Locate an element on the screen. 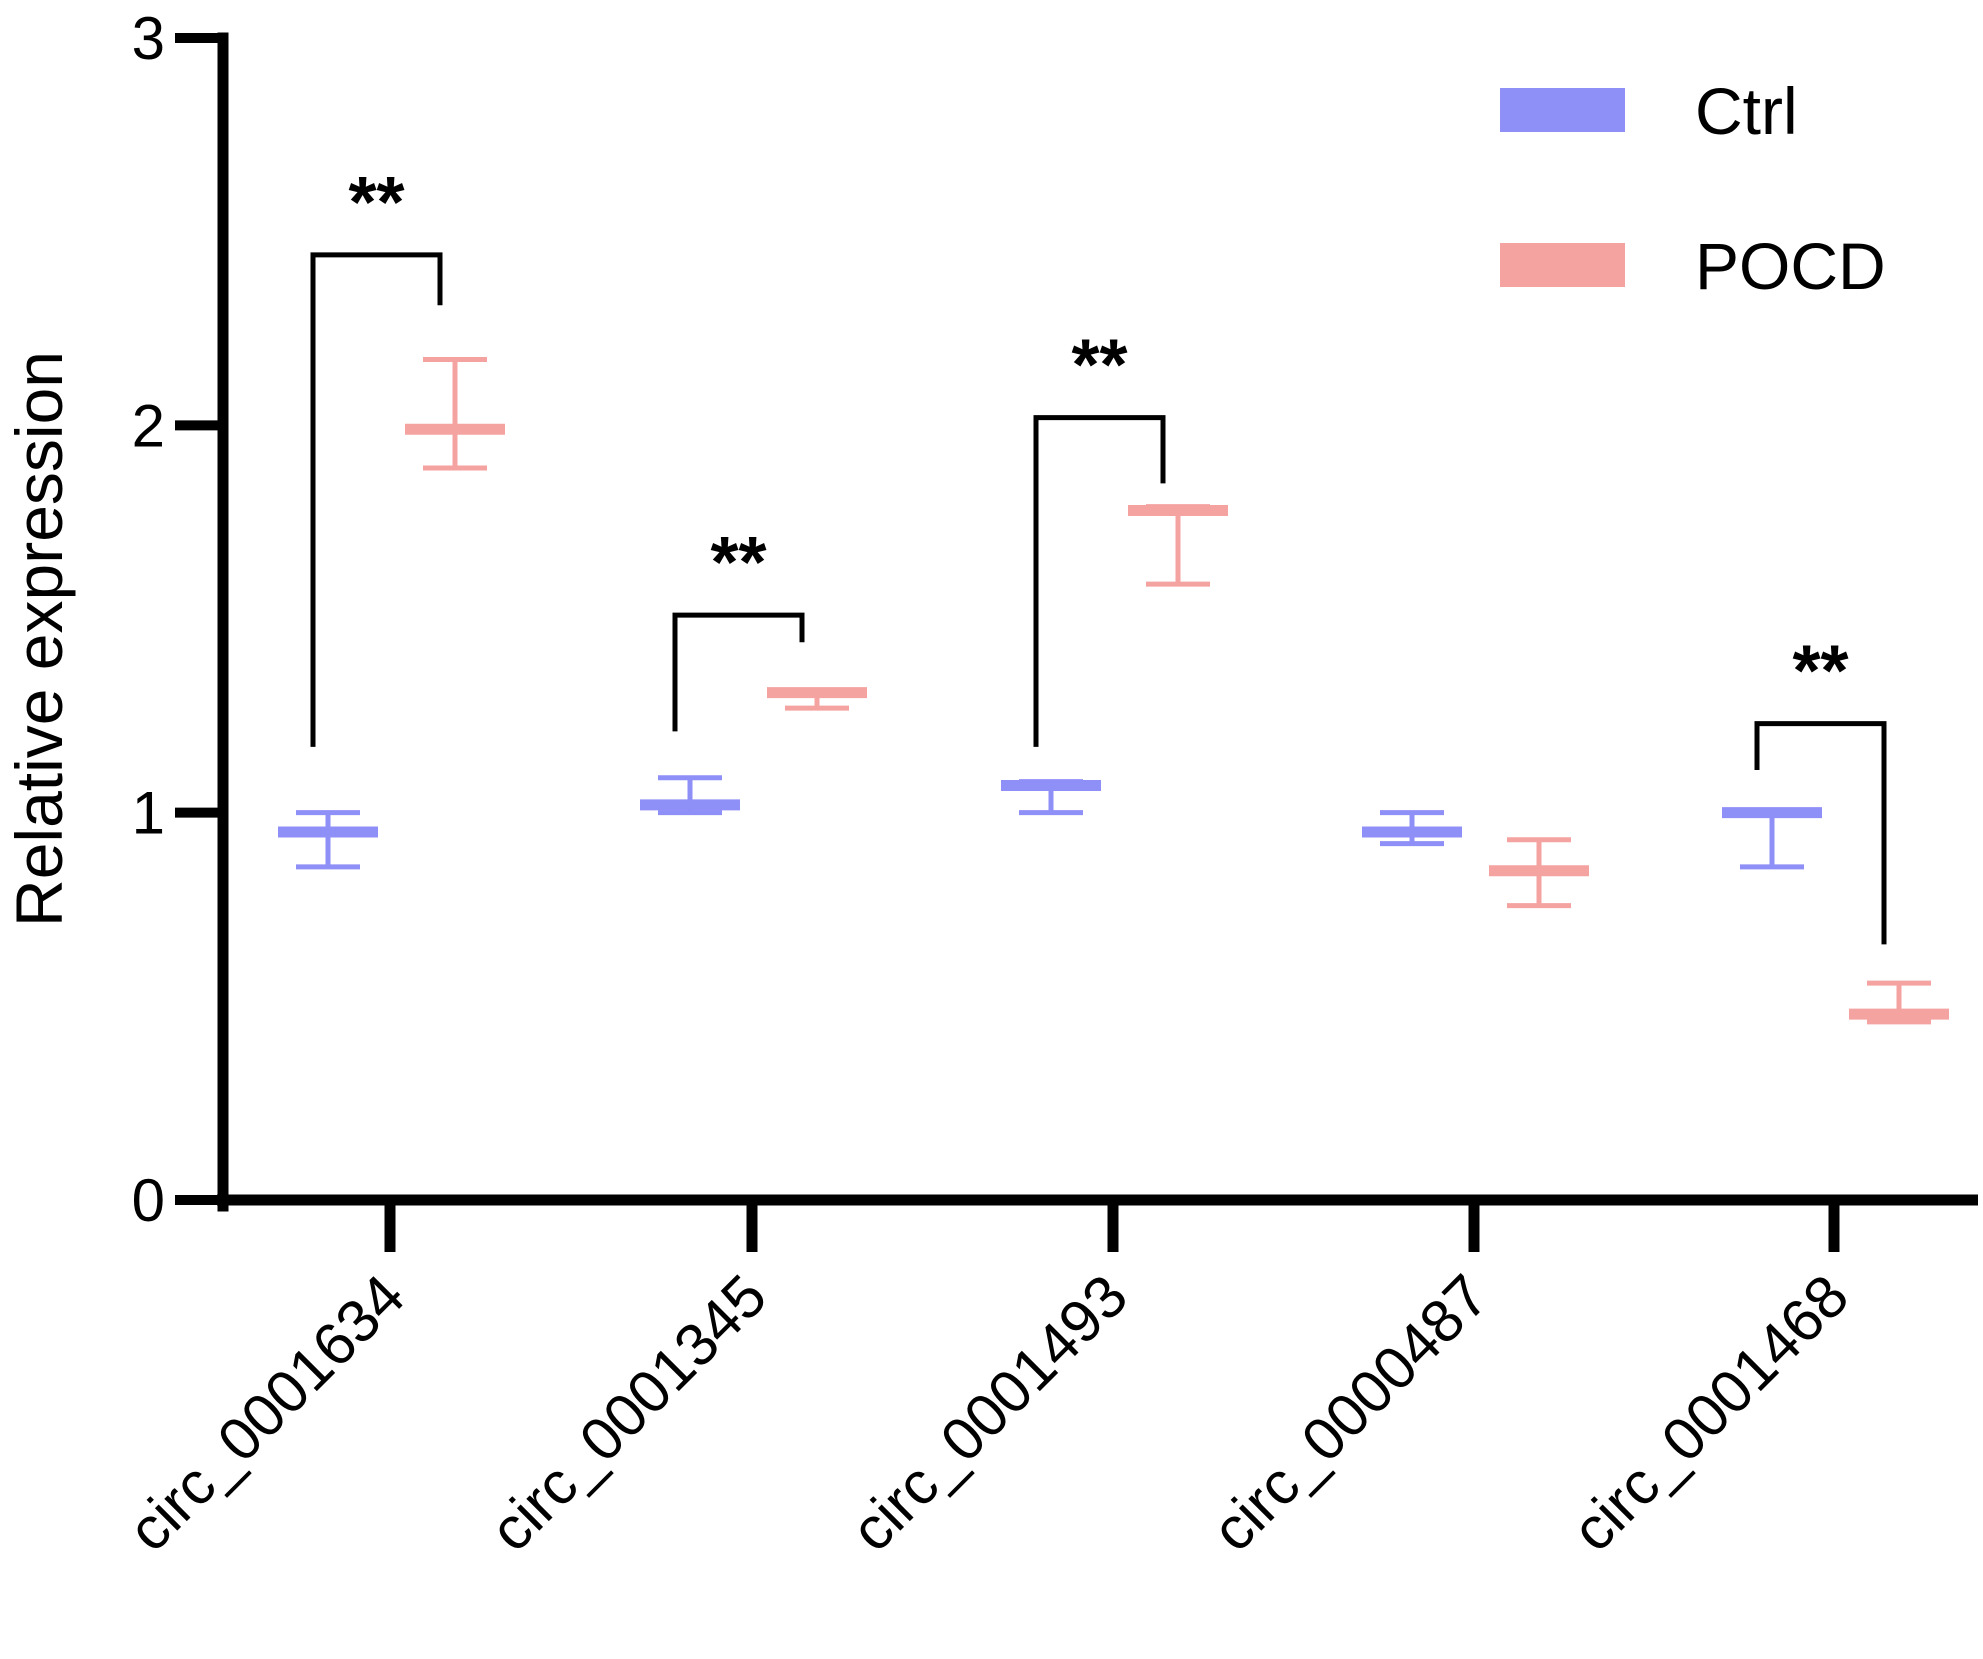 Image resolution: width=1983 pixels, height=1659 pixels. legend-entry-pocd: POCD is located at coordinates (1693, 266).